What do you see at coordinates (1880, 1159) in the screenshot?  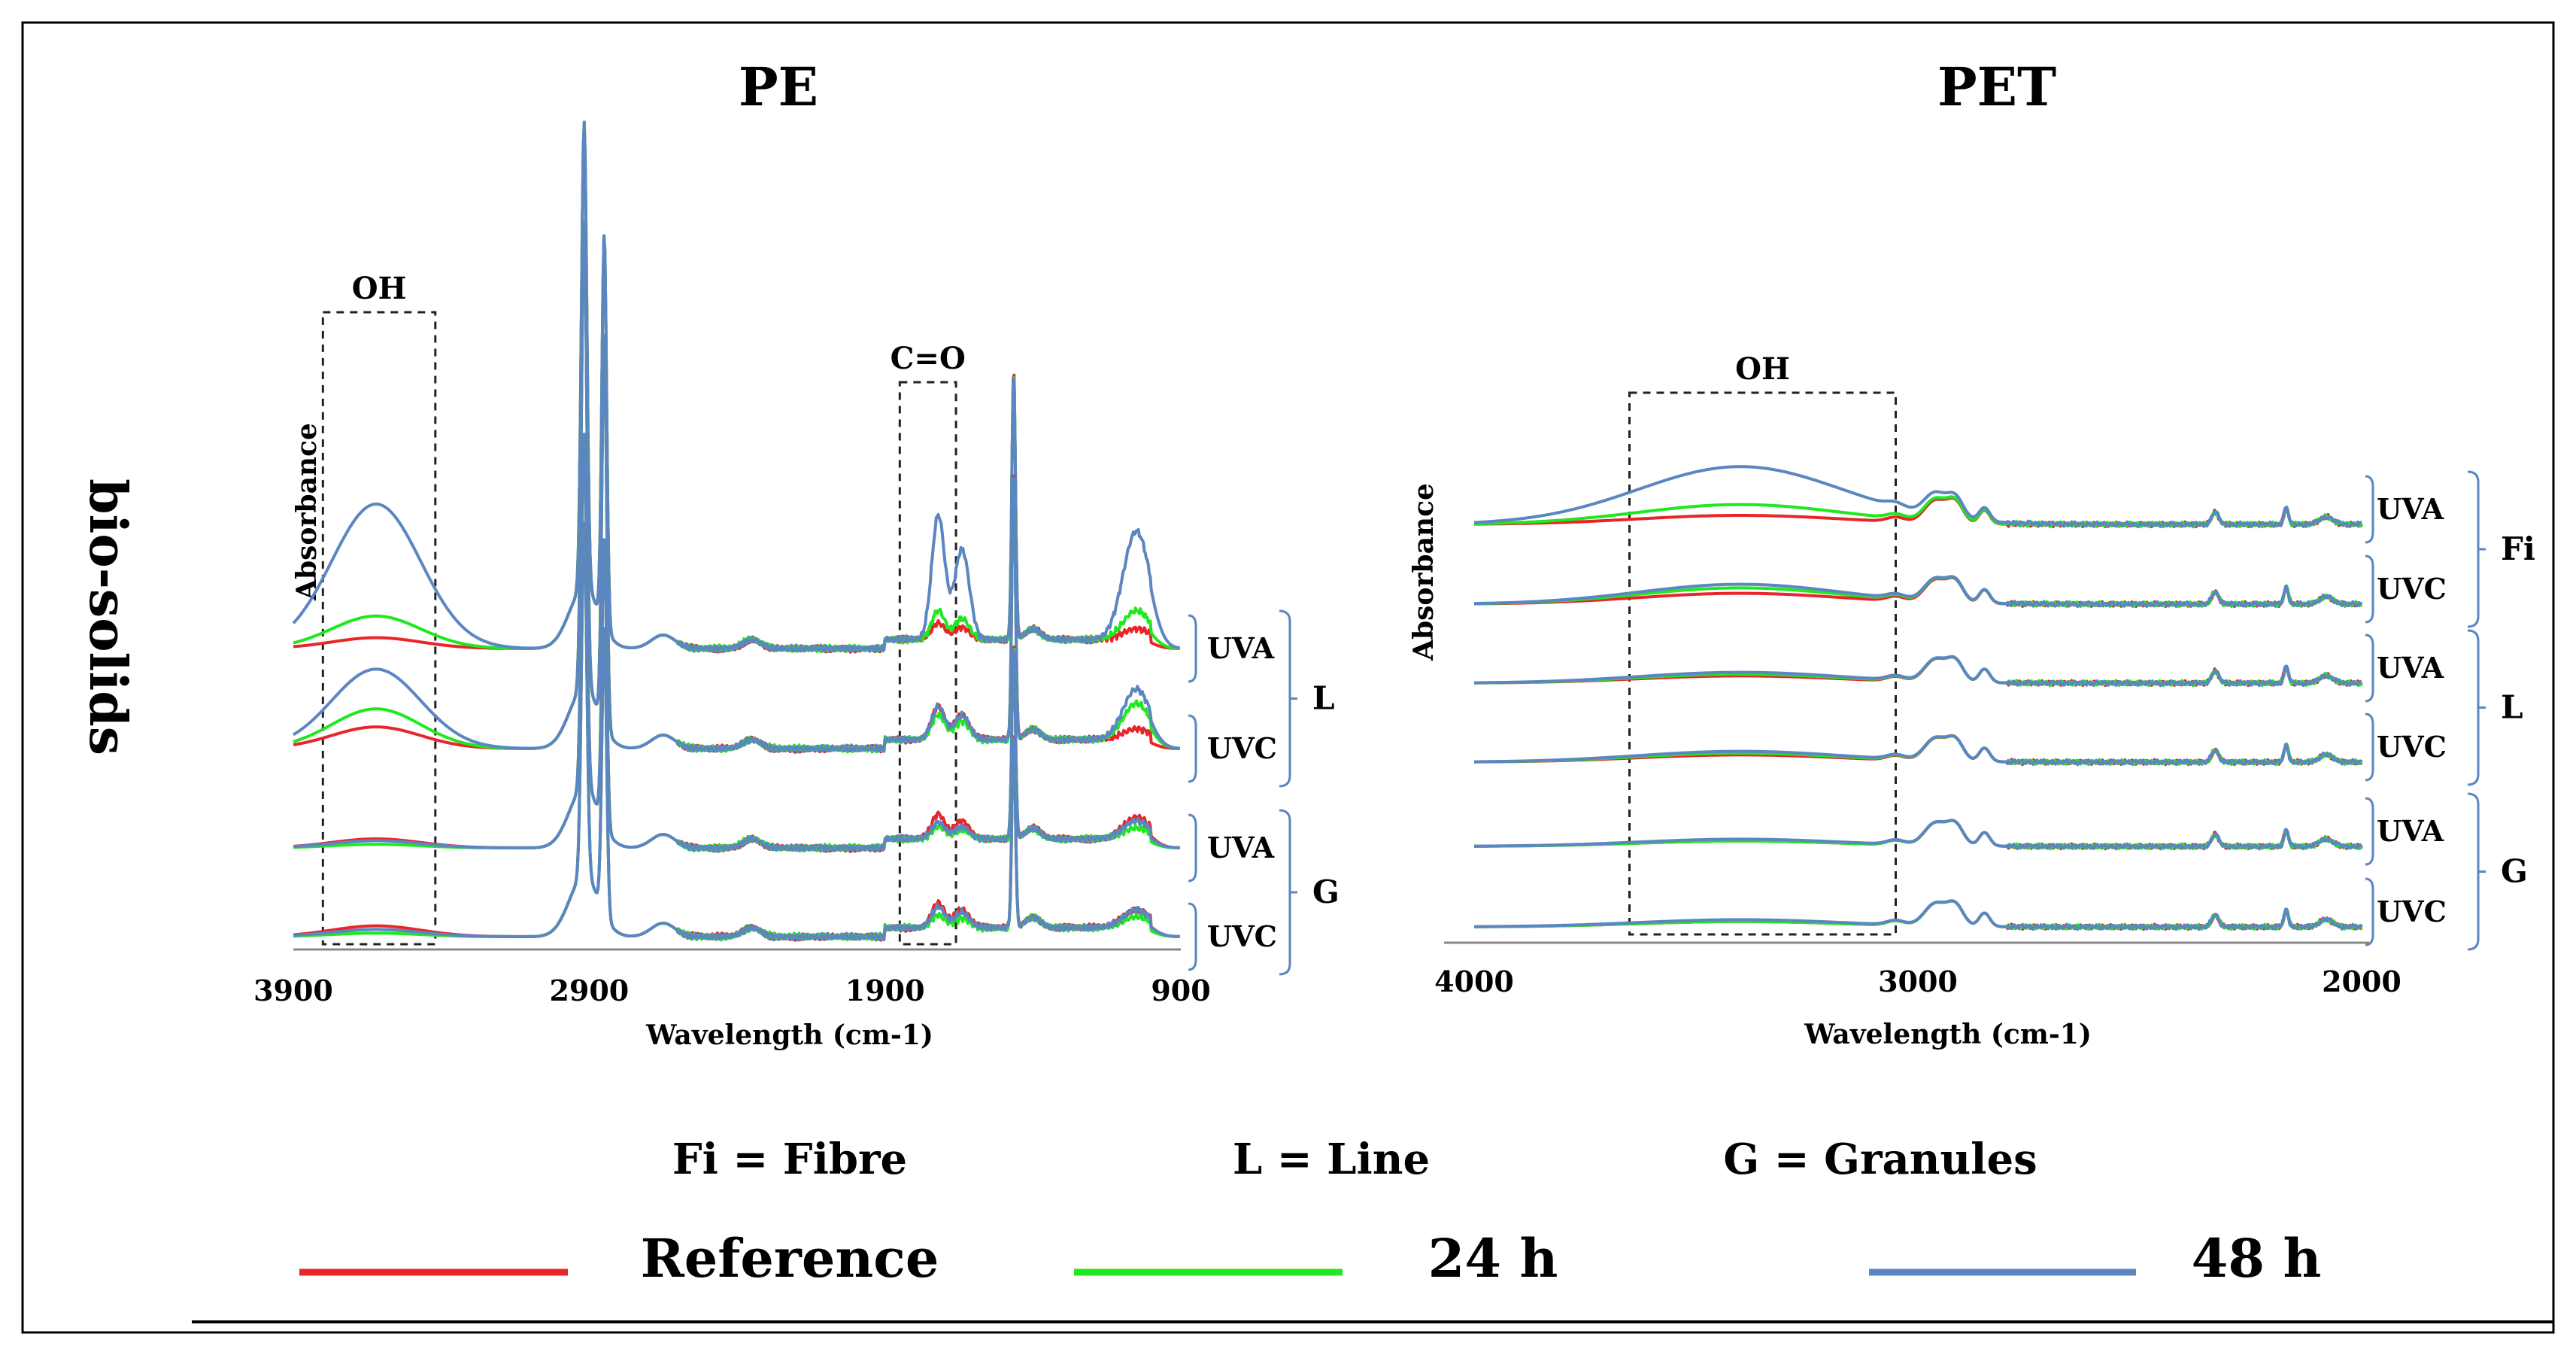 I see `legend-g: G = Granules` at bounding box center [1880, 1159].